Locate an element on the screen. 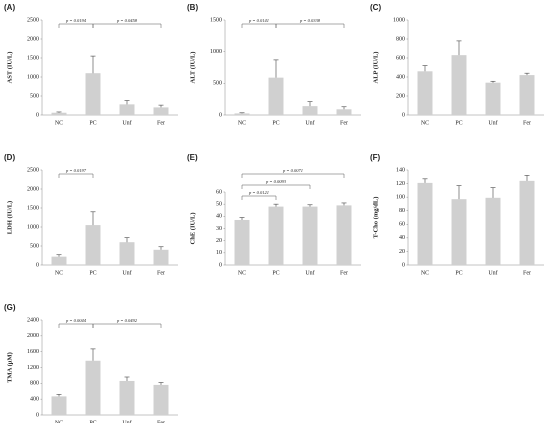 The width and height of the screenshot is (550, 423). y-axis-label: ALT (IU/L) is located at coordinates (192, 68).